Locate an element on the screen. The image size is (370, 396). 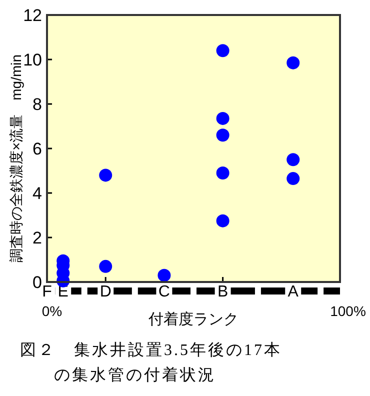
y-tick-label: 0 is located at coordinates (37, 282).